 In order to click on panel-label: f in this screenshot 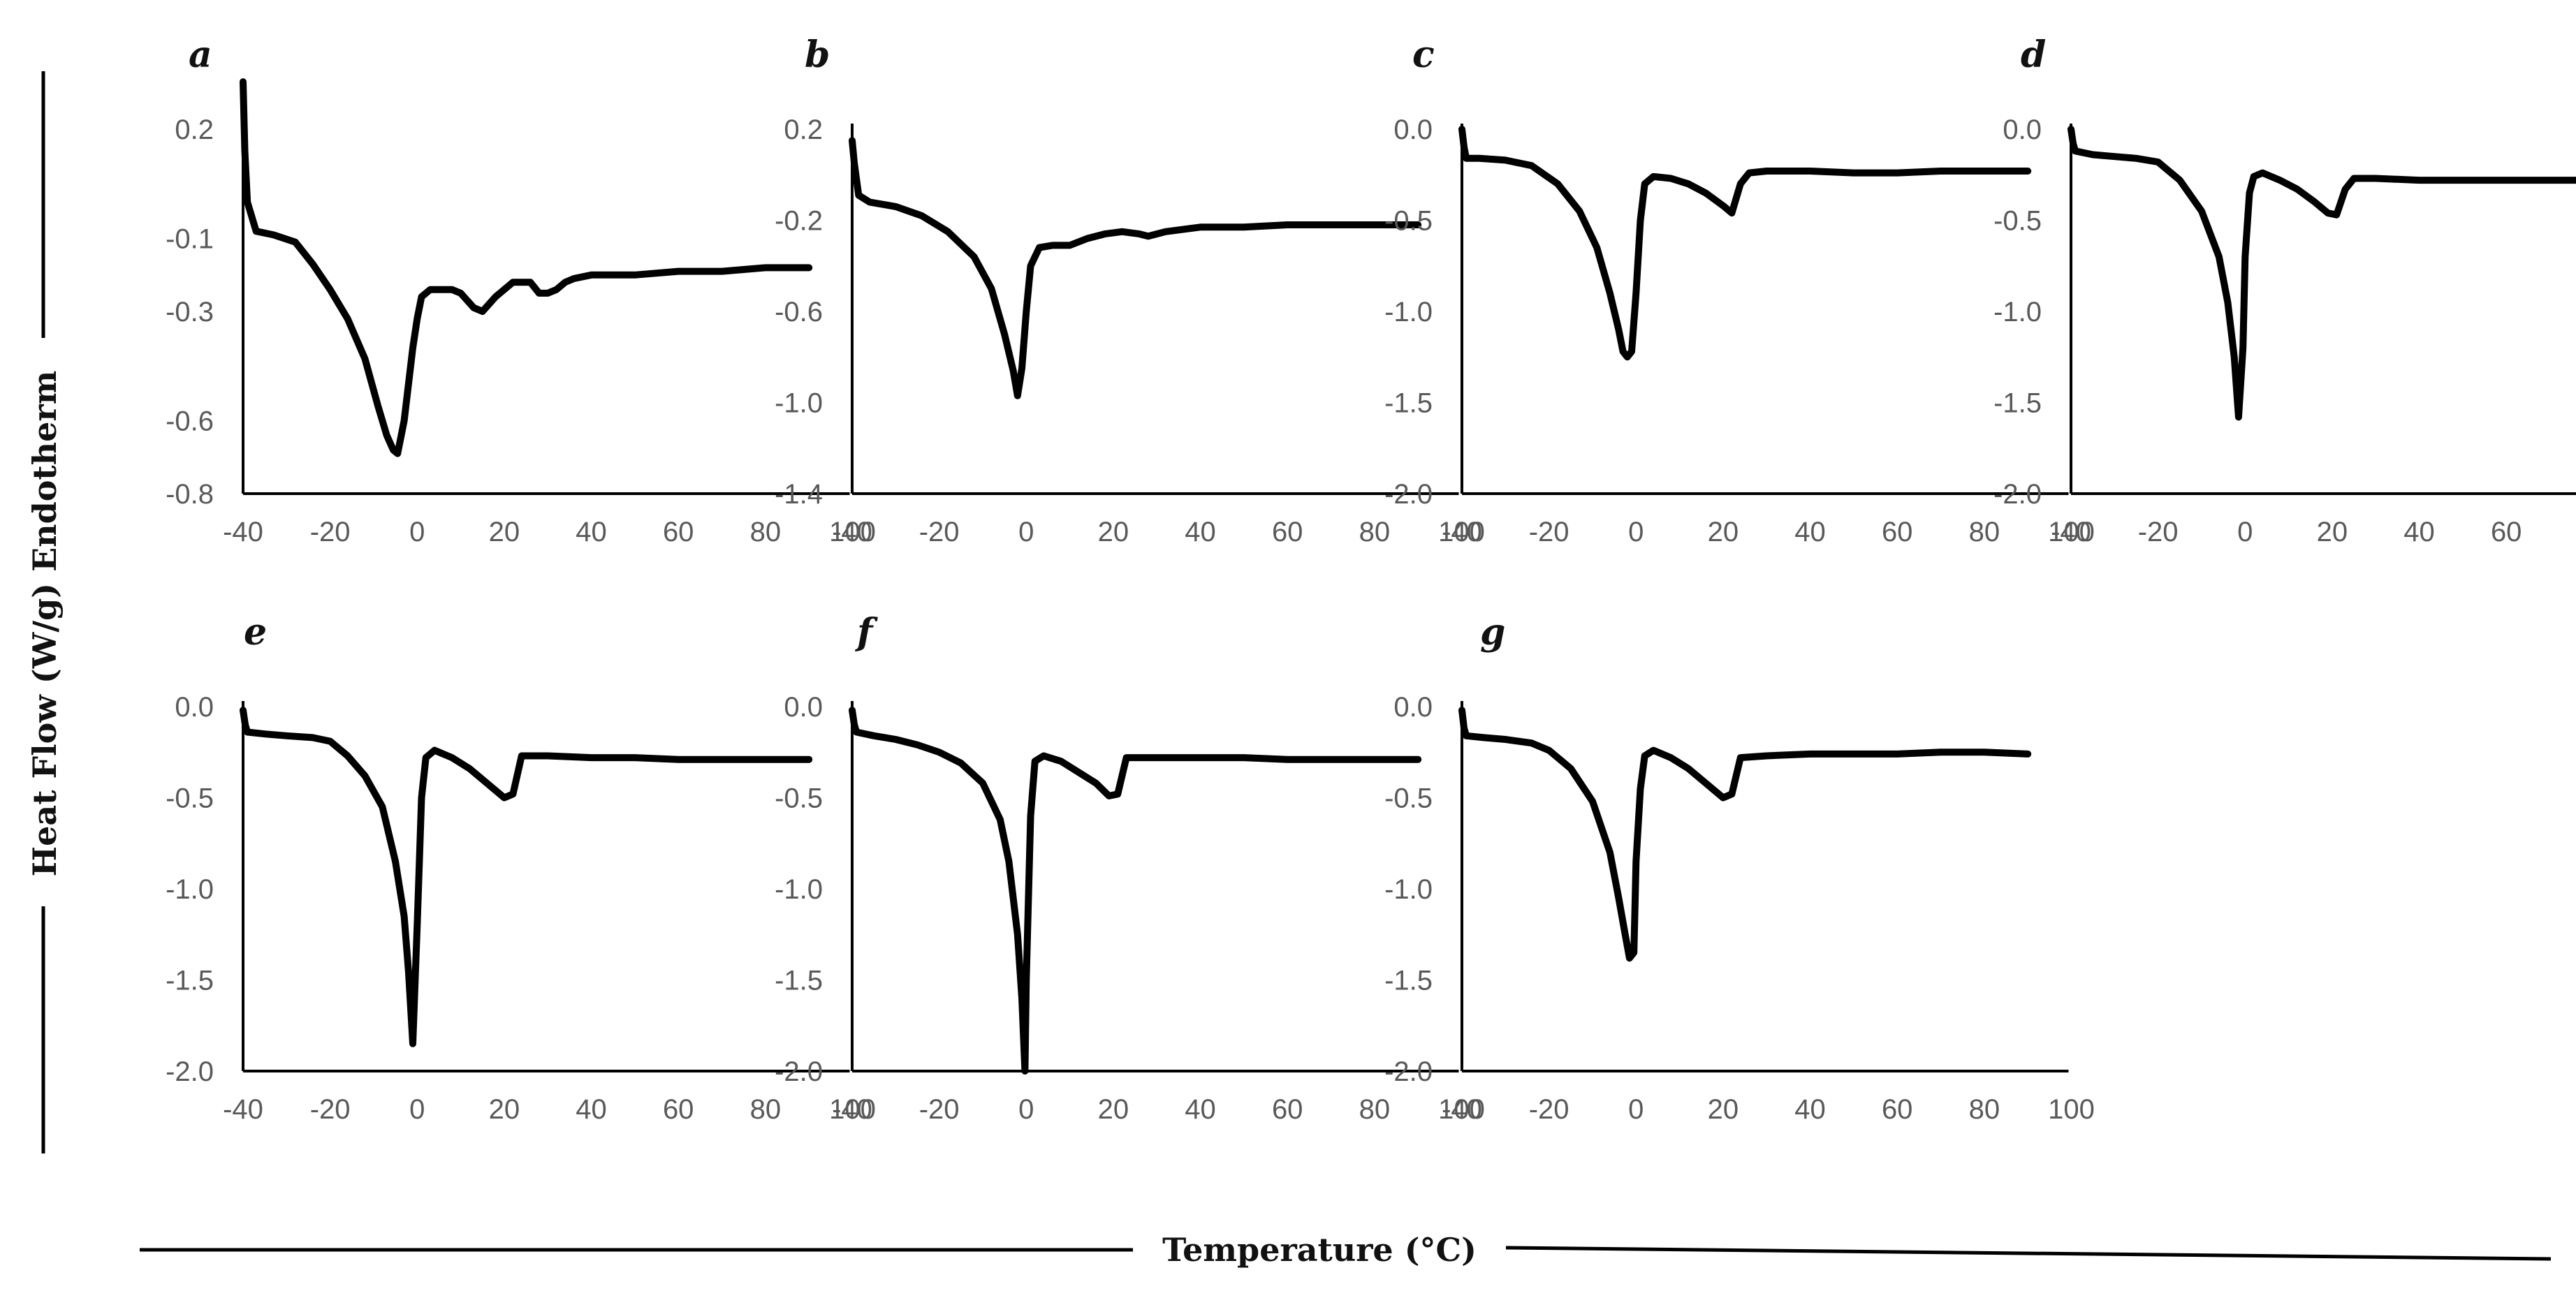, I will do `click(866, 632)`.